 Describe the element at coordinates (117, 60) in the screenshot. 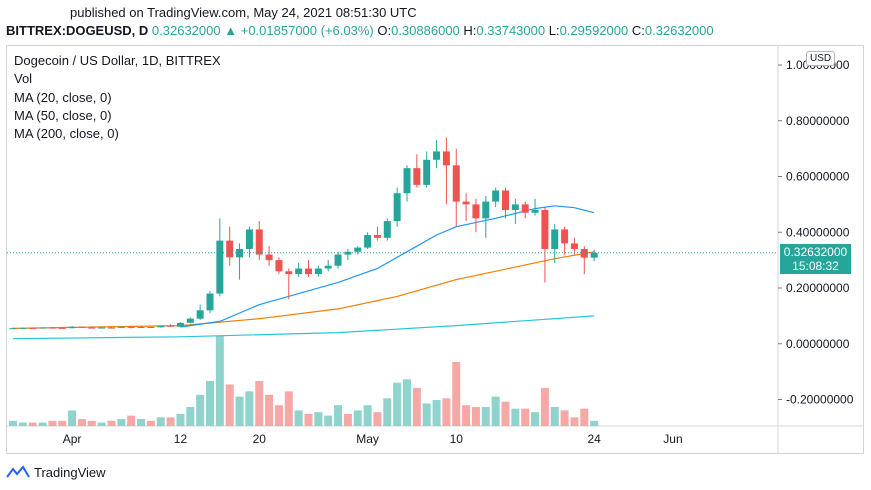

I see `legend-title: Dogecoin / US Dollar, 1D, BITTREX` at that location.